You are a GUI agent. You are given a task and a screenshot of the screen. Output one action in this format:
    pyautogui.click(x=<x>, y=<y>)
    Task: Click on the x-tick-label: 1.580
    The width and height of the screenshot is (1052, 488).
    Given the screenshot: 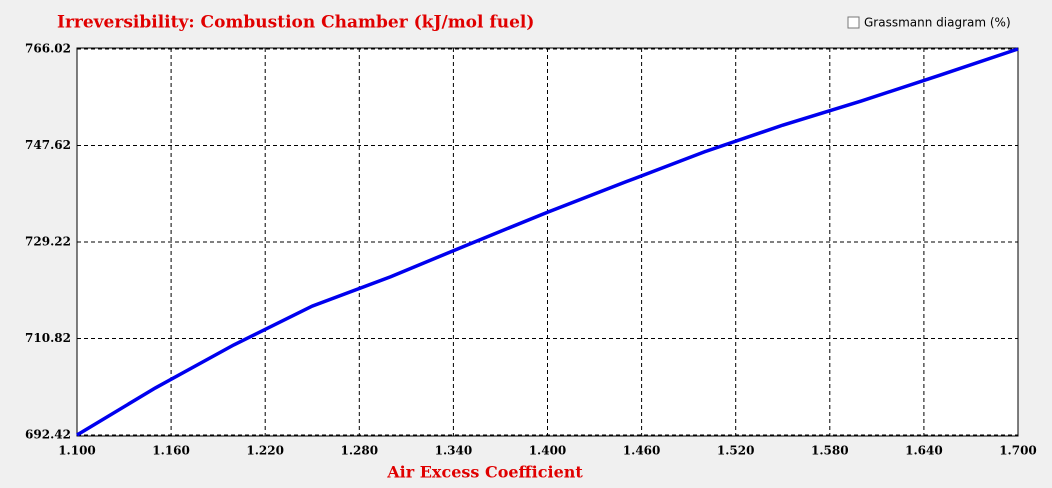 What is the action you would take?
    pyautogui.click(x=830, y=451)
    